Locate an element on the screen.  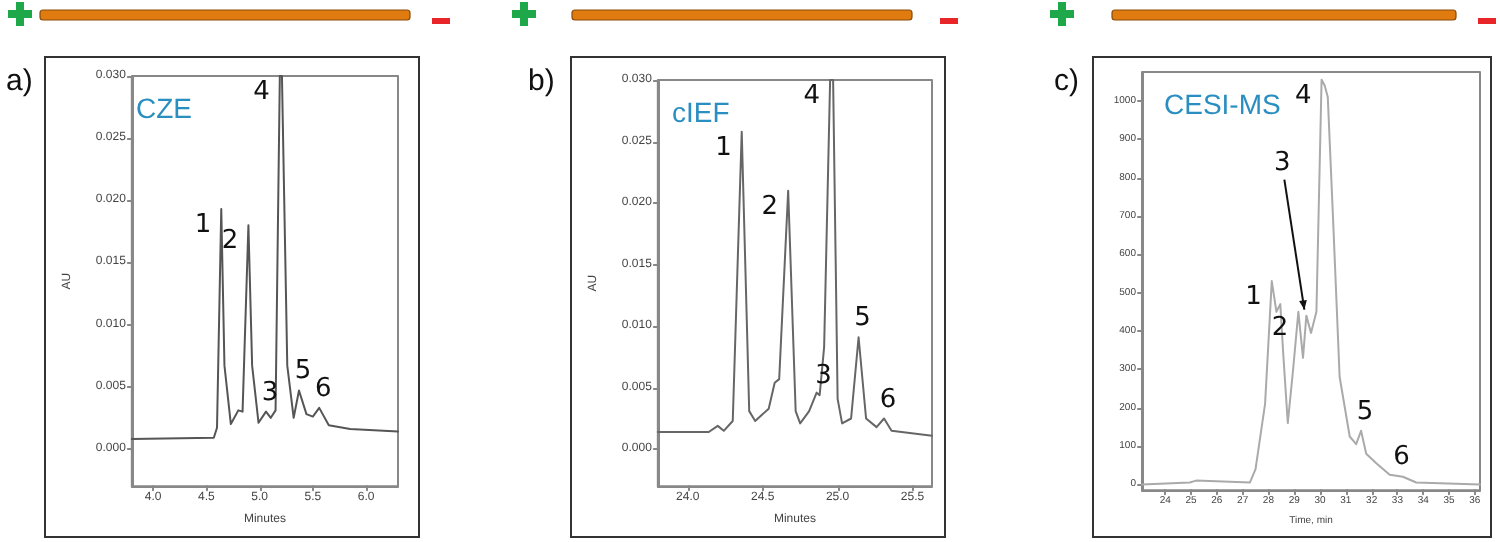
annotation: 3 is located at coordinates (1282, 162).